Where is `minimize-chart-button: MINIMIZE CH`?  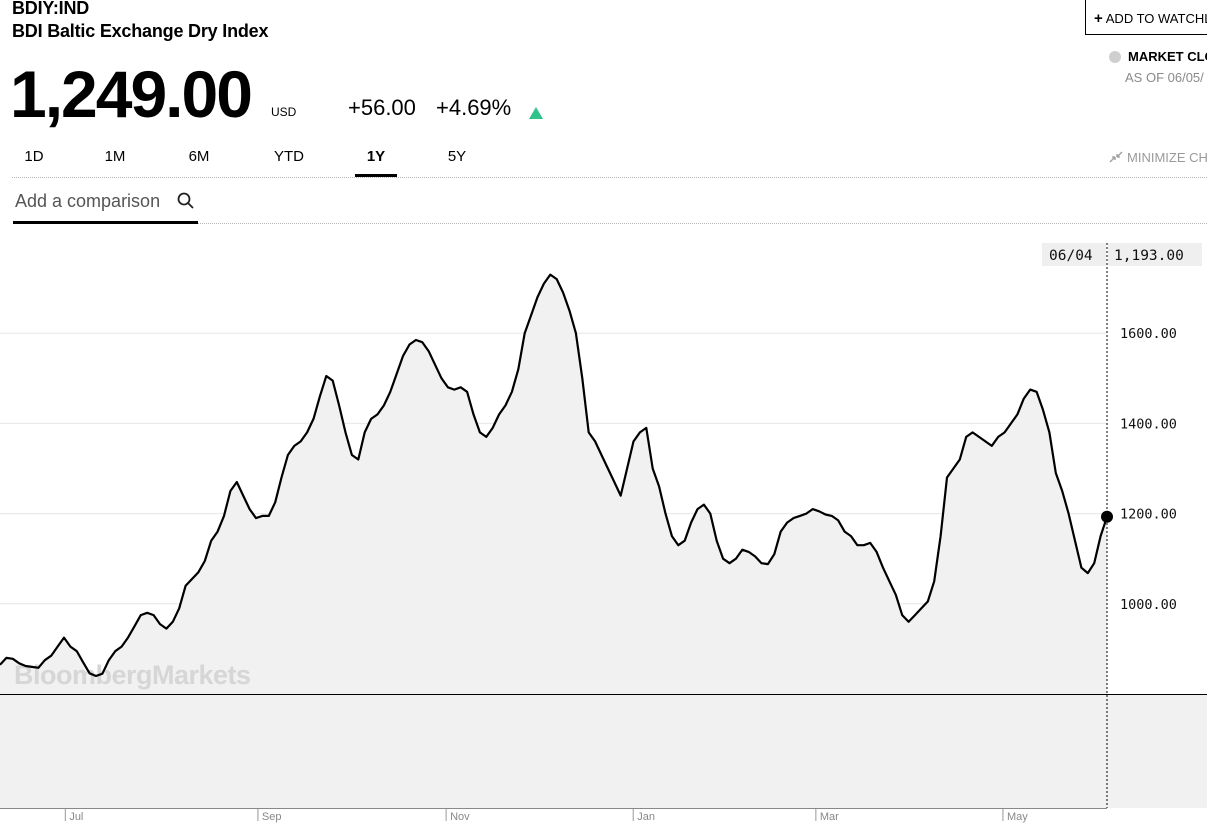 minimize-chart-button: MINIMIZE CH is located at coordinates (1158, 157).